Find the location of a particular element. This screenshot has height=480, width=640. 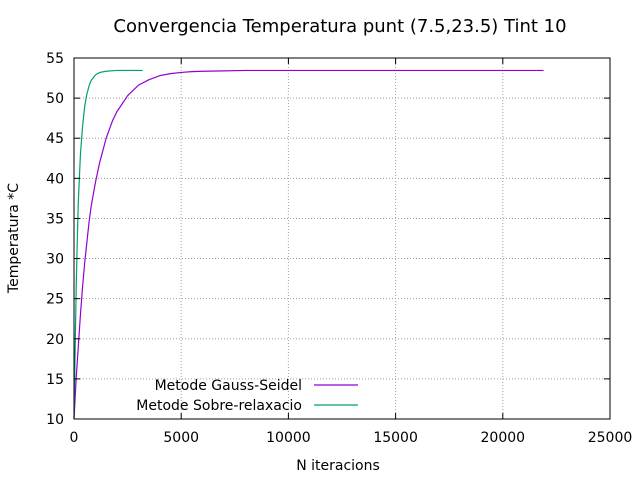

y-tick-label: 35 is located at coordinates (55, 219).